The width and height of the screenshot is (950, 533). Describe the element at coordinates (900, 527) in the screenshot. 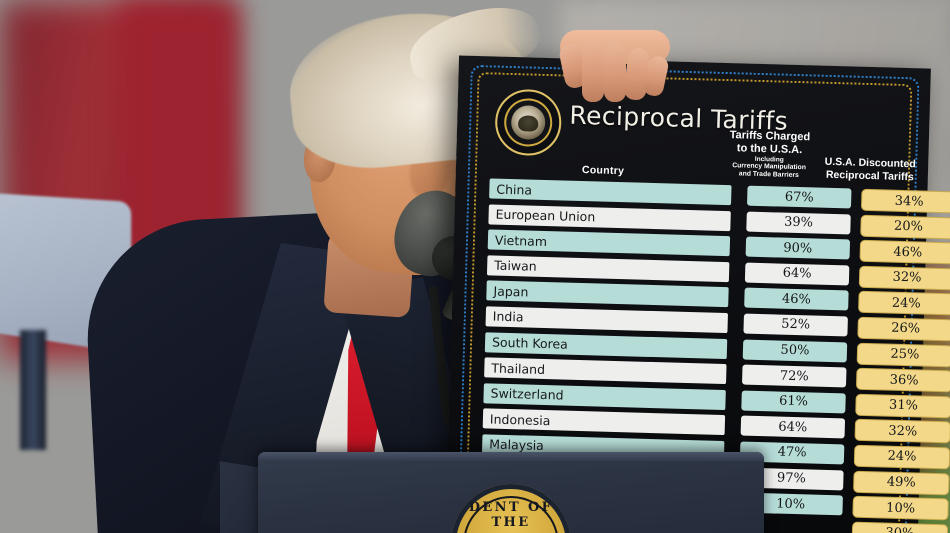

I see `cell-discounted-tariff: 30%` at that location.